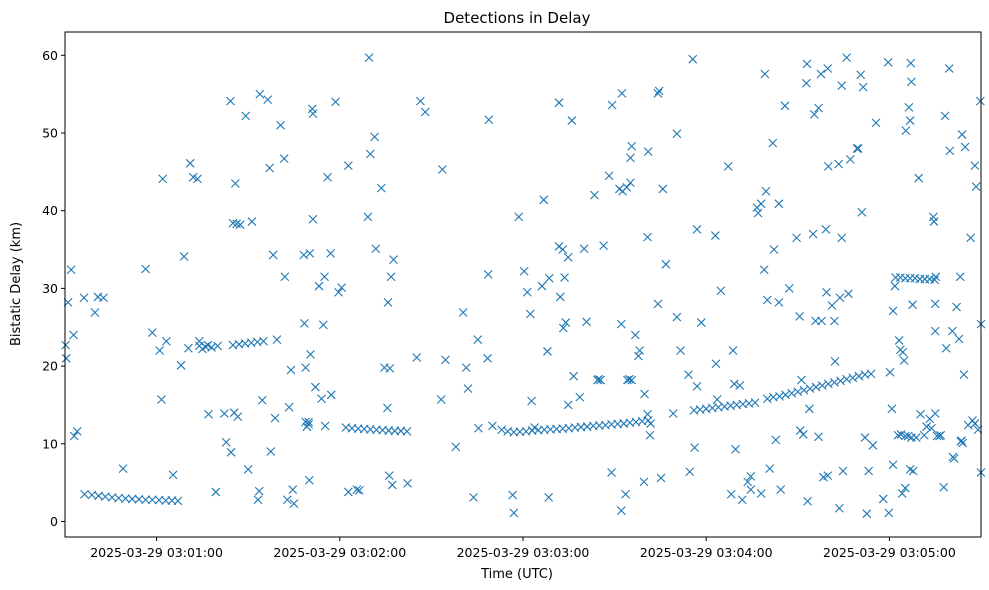 The height and width of the screenshot is (590, 989). What do you see at coordinates (50, 55) in the screenshot?
I see `y-tick-label: 60` at bounding box center [50, 55].